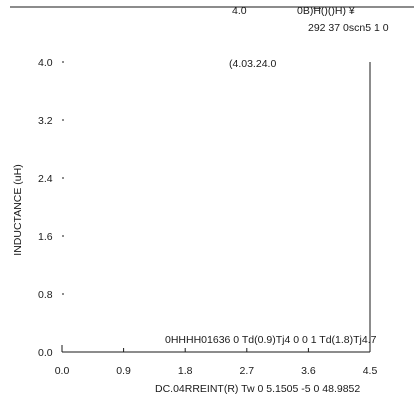 This screenshot has height=419, width=414. I want to click on annotation-bottom-2: DC.04RREINT(R) Tw 0 5.1505 -5 0 48.9852, so click(257, 389).